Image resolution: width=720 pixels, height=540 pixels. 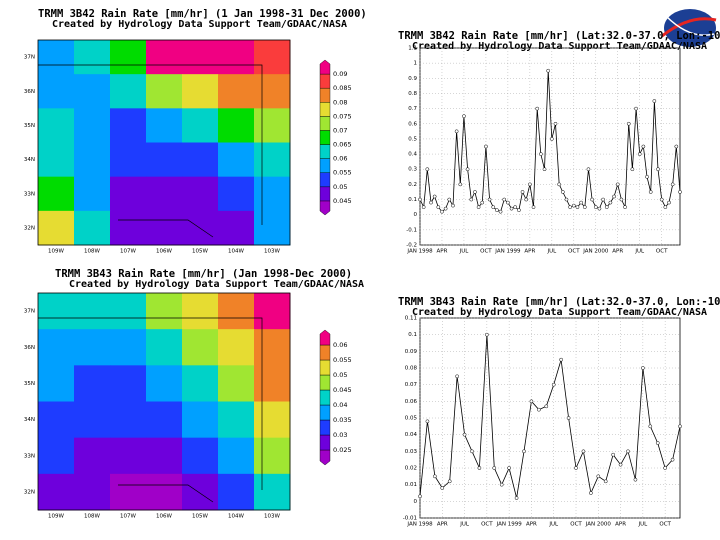 What do you see at coordinates (412, 335) in the screenshot?
I see `y-tick-label: 0.1` at bounding box center [412, 335].